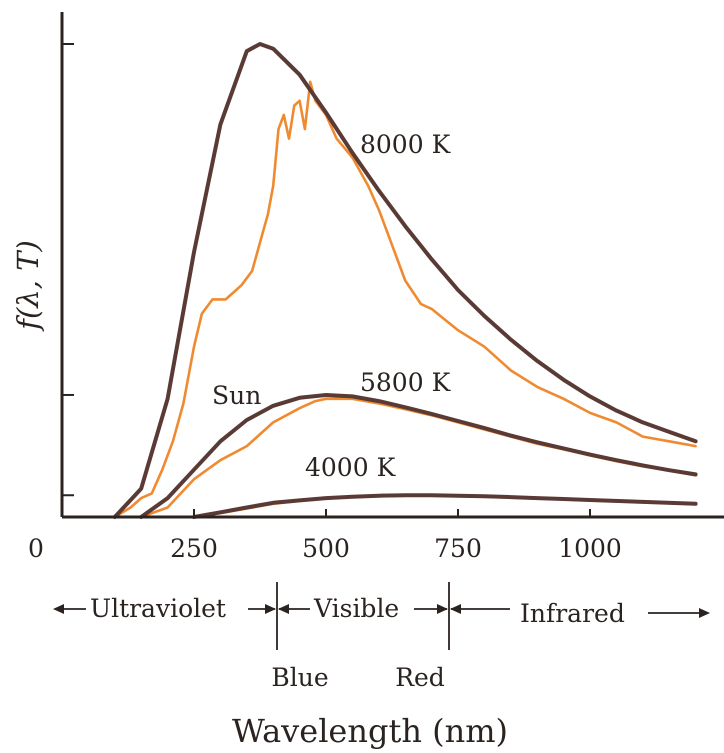  Describe the element at coordinates (326, 548) in the screenshot. I see `x-tick-label-500: 500` at that location.